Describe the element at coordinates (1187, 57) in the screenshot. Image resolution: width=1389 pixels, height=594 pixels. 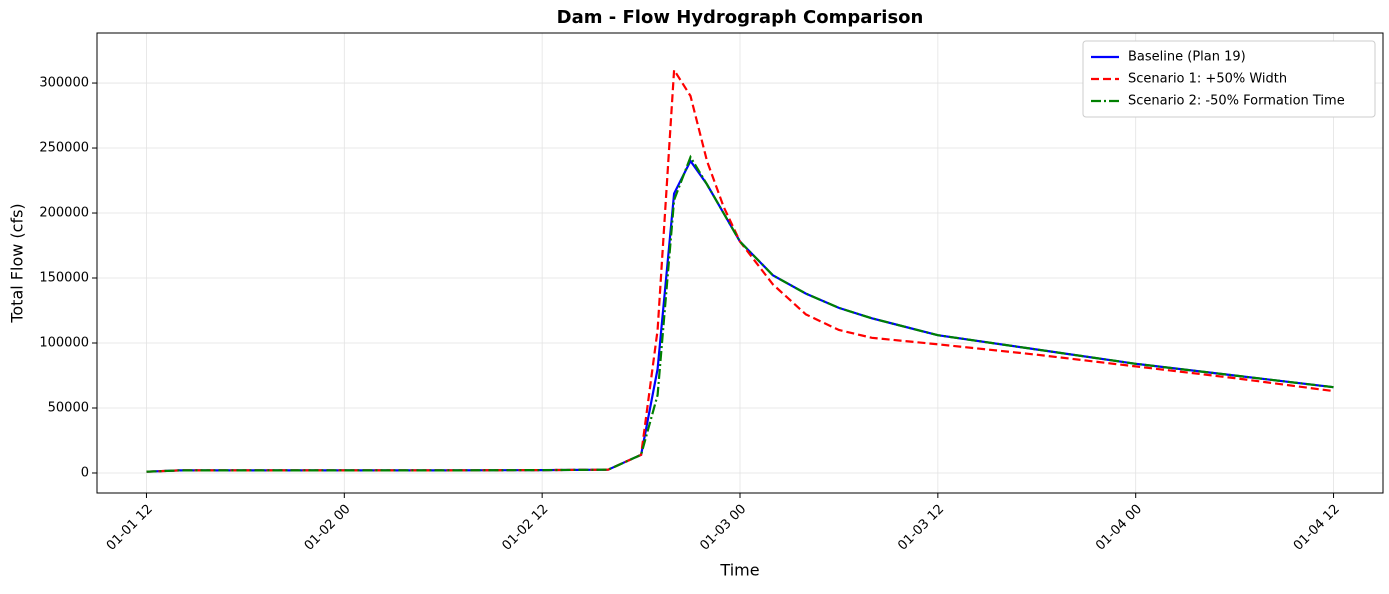
I see `legend-label: Baseline (Plan 19)` at that location.